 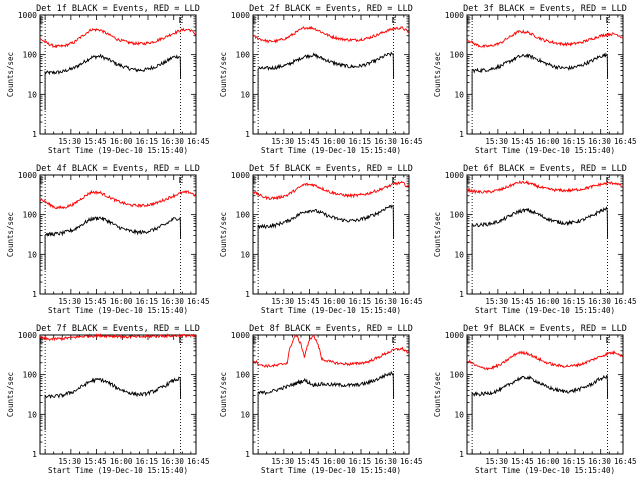 What do you see at coordinates (545, 169) in the screenshot?
I see `chart-title: Det 6f BLACK = Events, RED = LLD` at bounding box center [545, 169].